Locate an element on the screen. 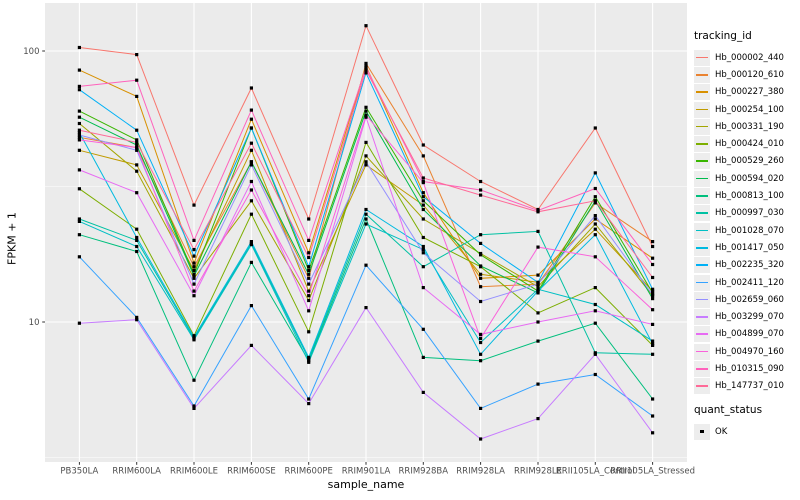 This screenshot has width=800, height=500. legend-item: Hb_000227_380 is located at coordinates (746, 92).